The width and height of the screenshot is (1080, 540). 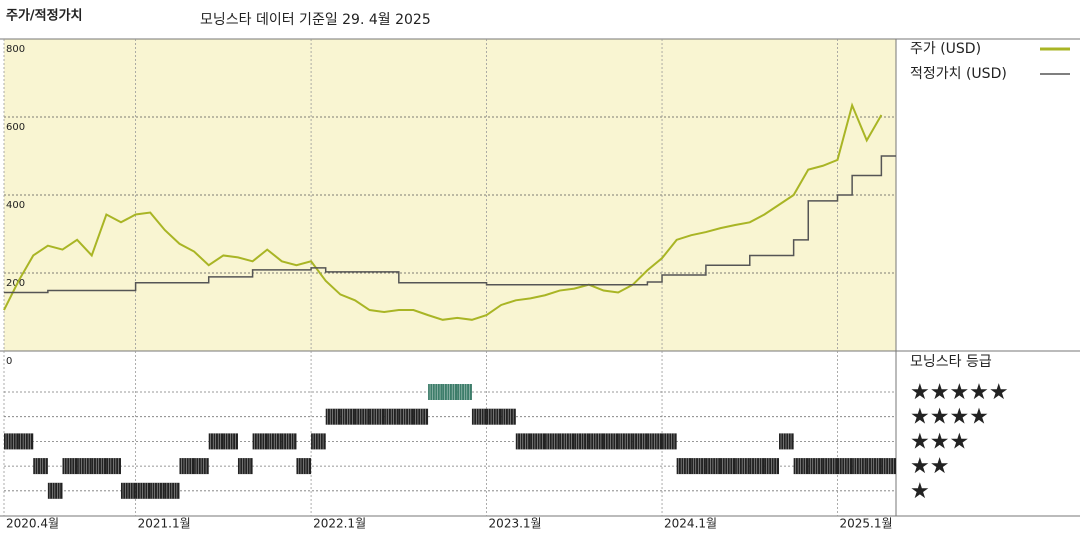 What do you see at coordinates (945, 49) in the screenshot?
I see `legend-label: 주가 (USD)` at bounding box center [945, 49].